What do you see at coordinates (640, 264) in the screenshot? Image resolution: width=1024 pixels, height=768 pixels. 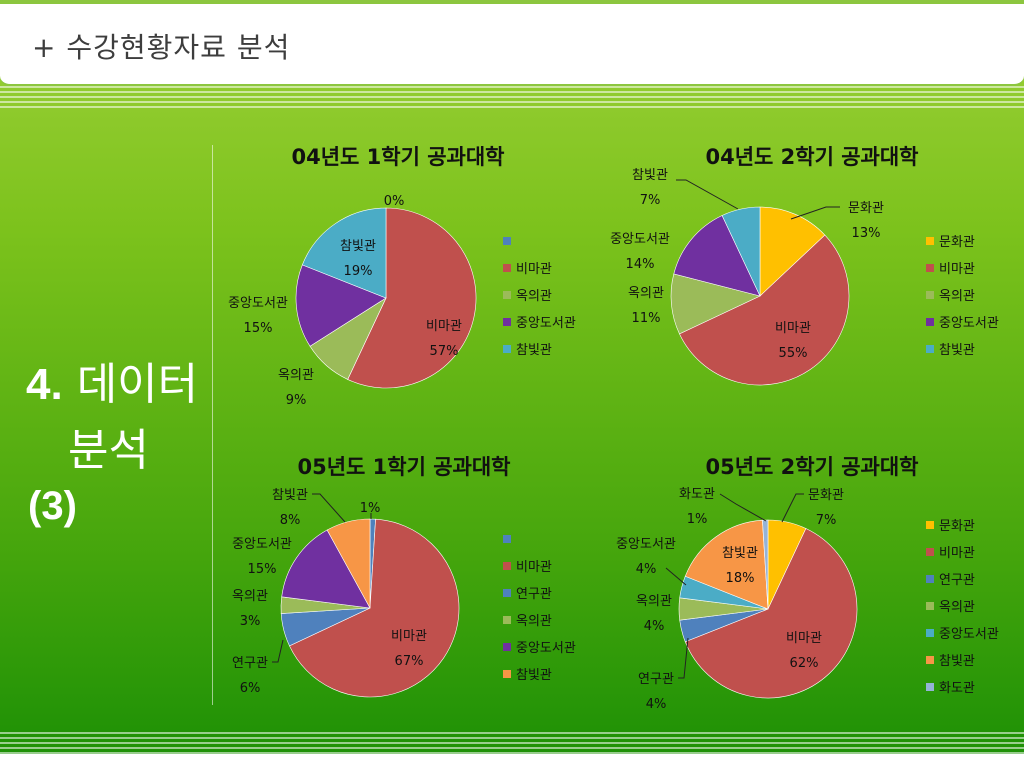 I see `slice-label-percent: 14%` at bounding box center [640, 264].